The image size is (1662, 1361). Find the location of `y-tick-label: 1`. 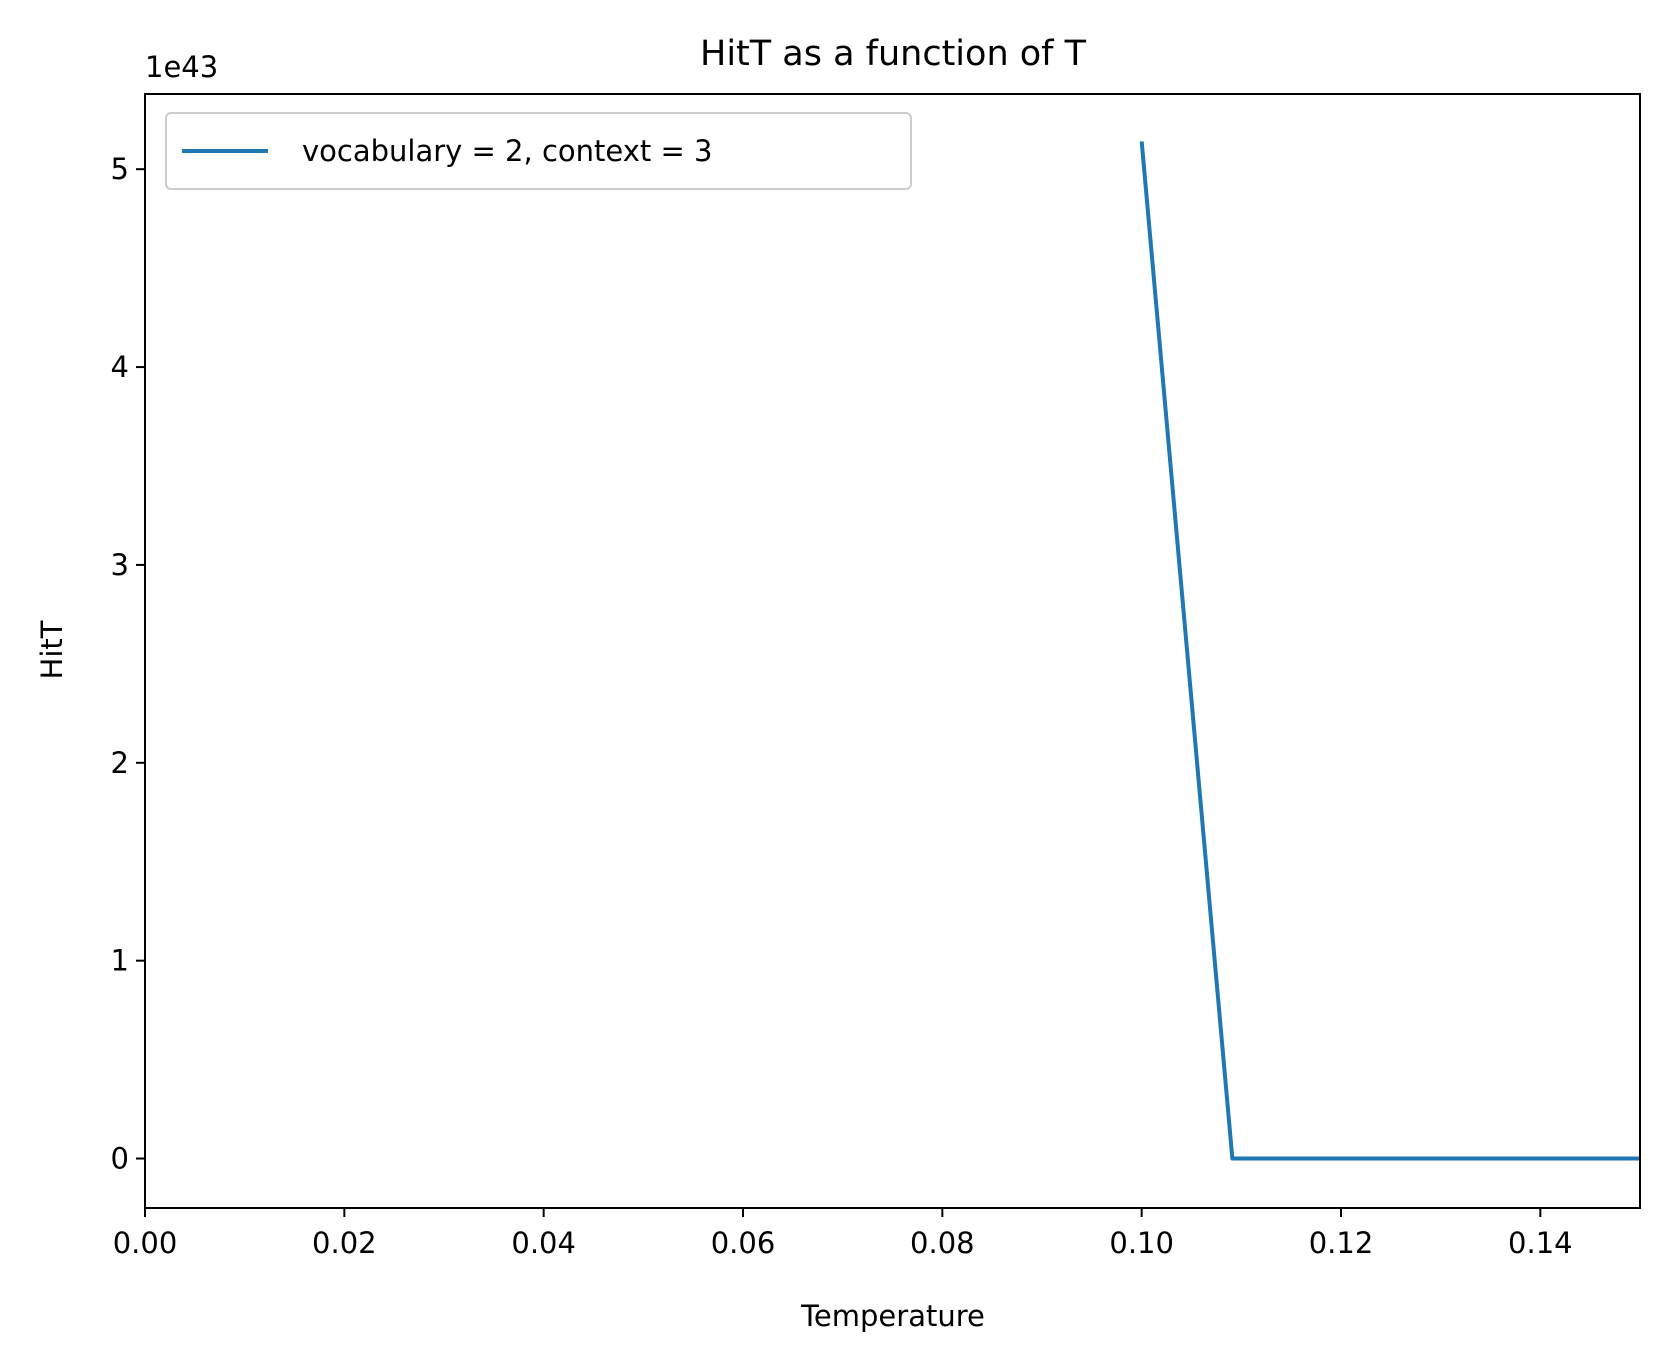

y-tick-label: 1 is located at coordinates (120, 961).